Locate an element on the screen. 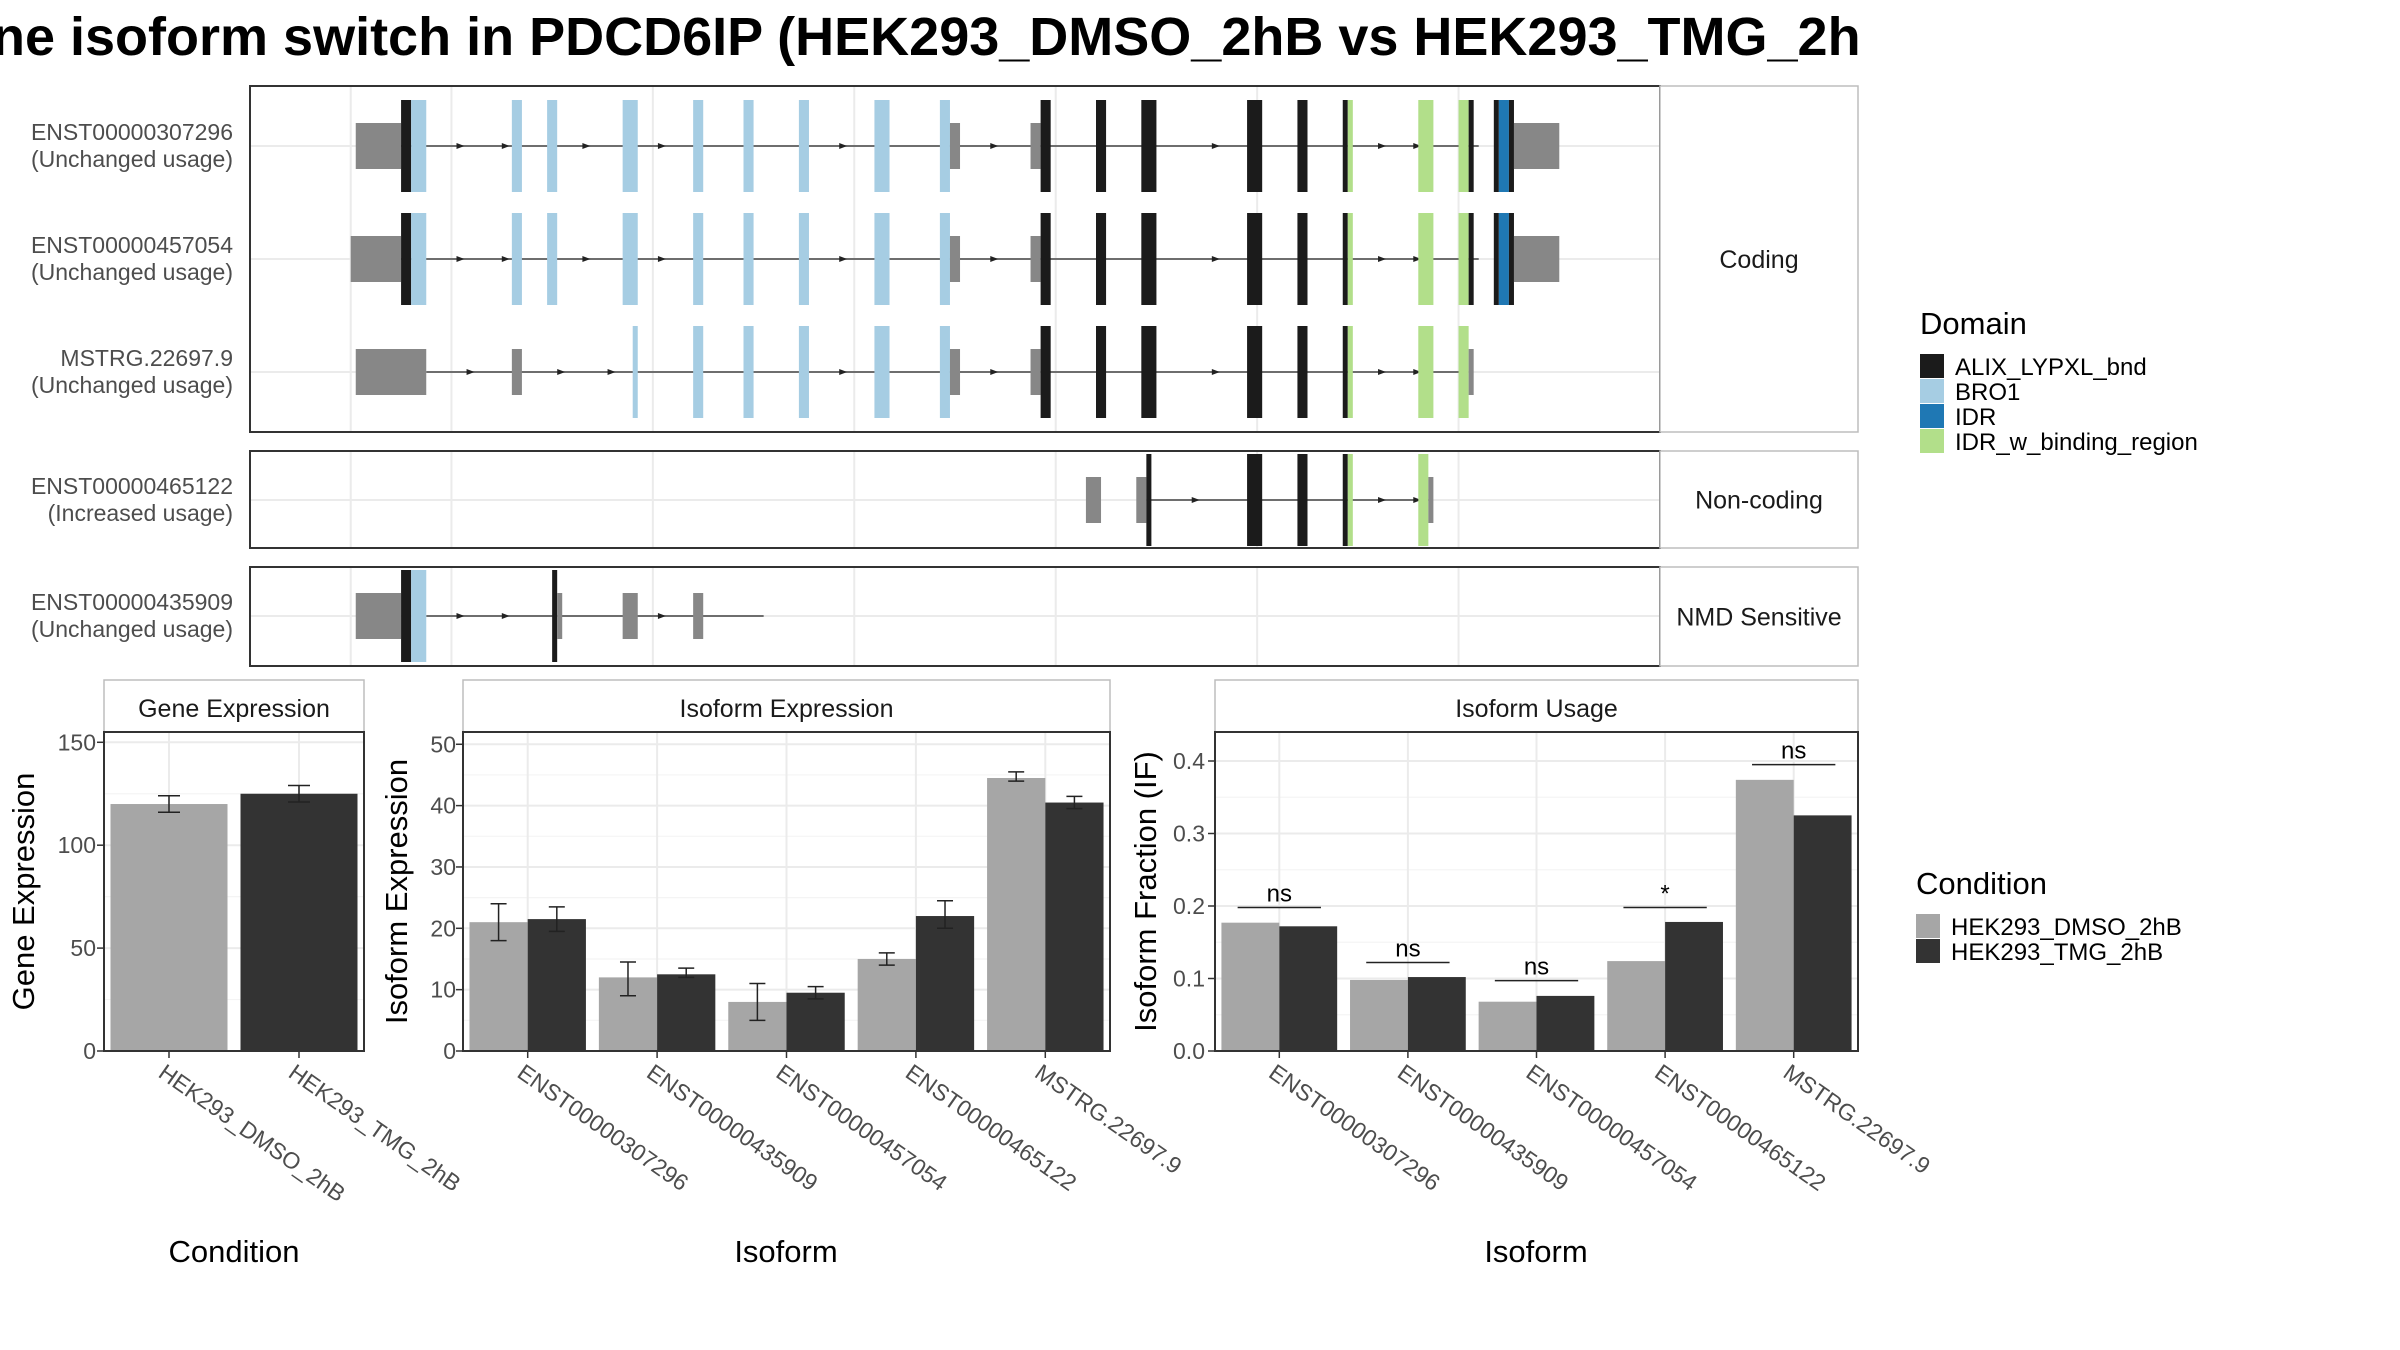  significance-label: * is located at coordinates (1664, 893).